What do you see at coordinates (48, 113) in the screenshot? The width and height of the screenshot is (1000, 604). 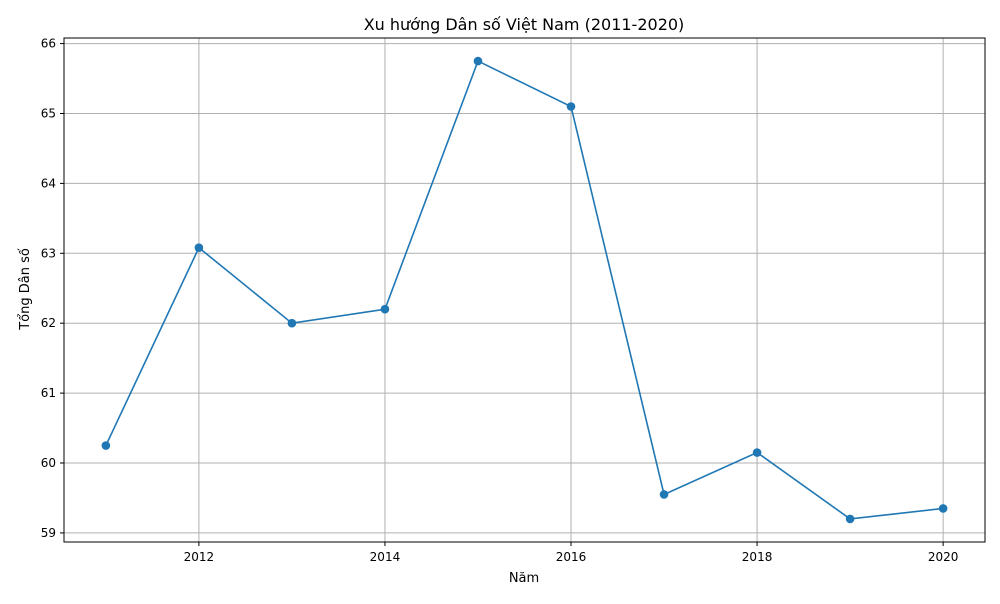 I see `y-tick-label: 65` at bounding box center [48, 113].